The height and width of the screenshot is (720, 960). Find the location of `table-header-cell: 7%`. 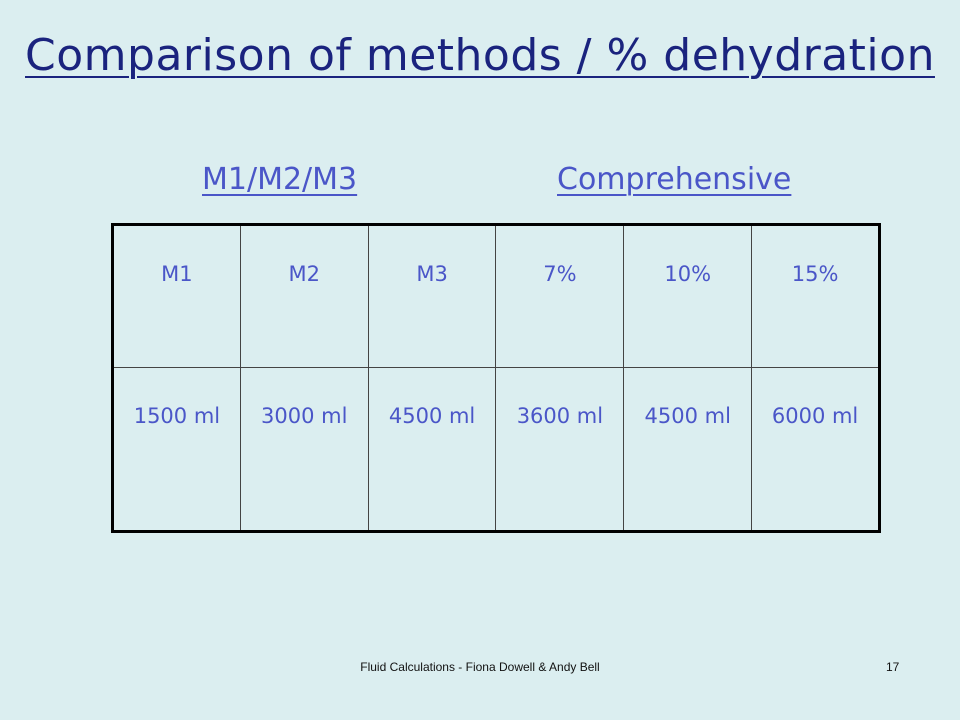

table-header-cell: 7% is located at coordinates (560, 296).